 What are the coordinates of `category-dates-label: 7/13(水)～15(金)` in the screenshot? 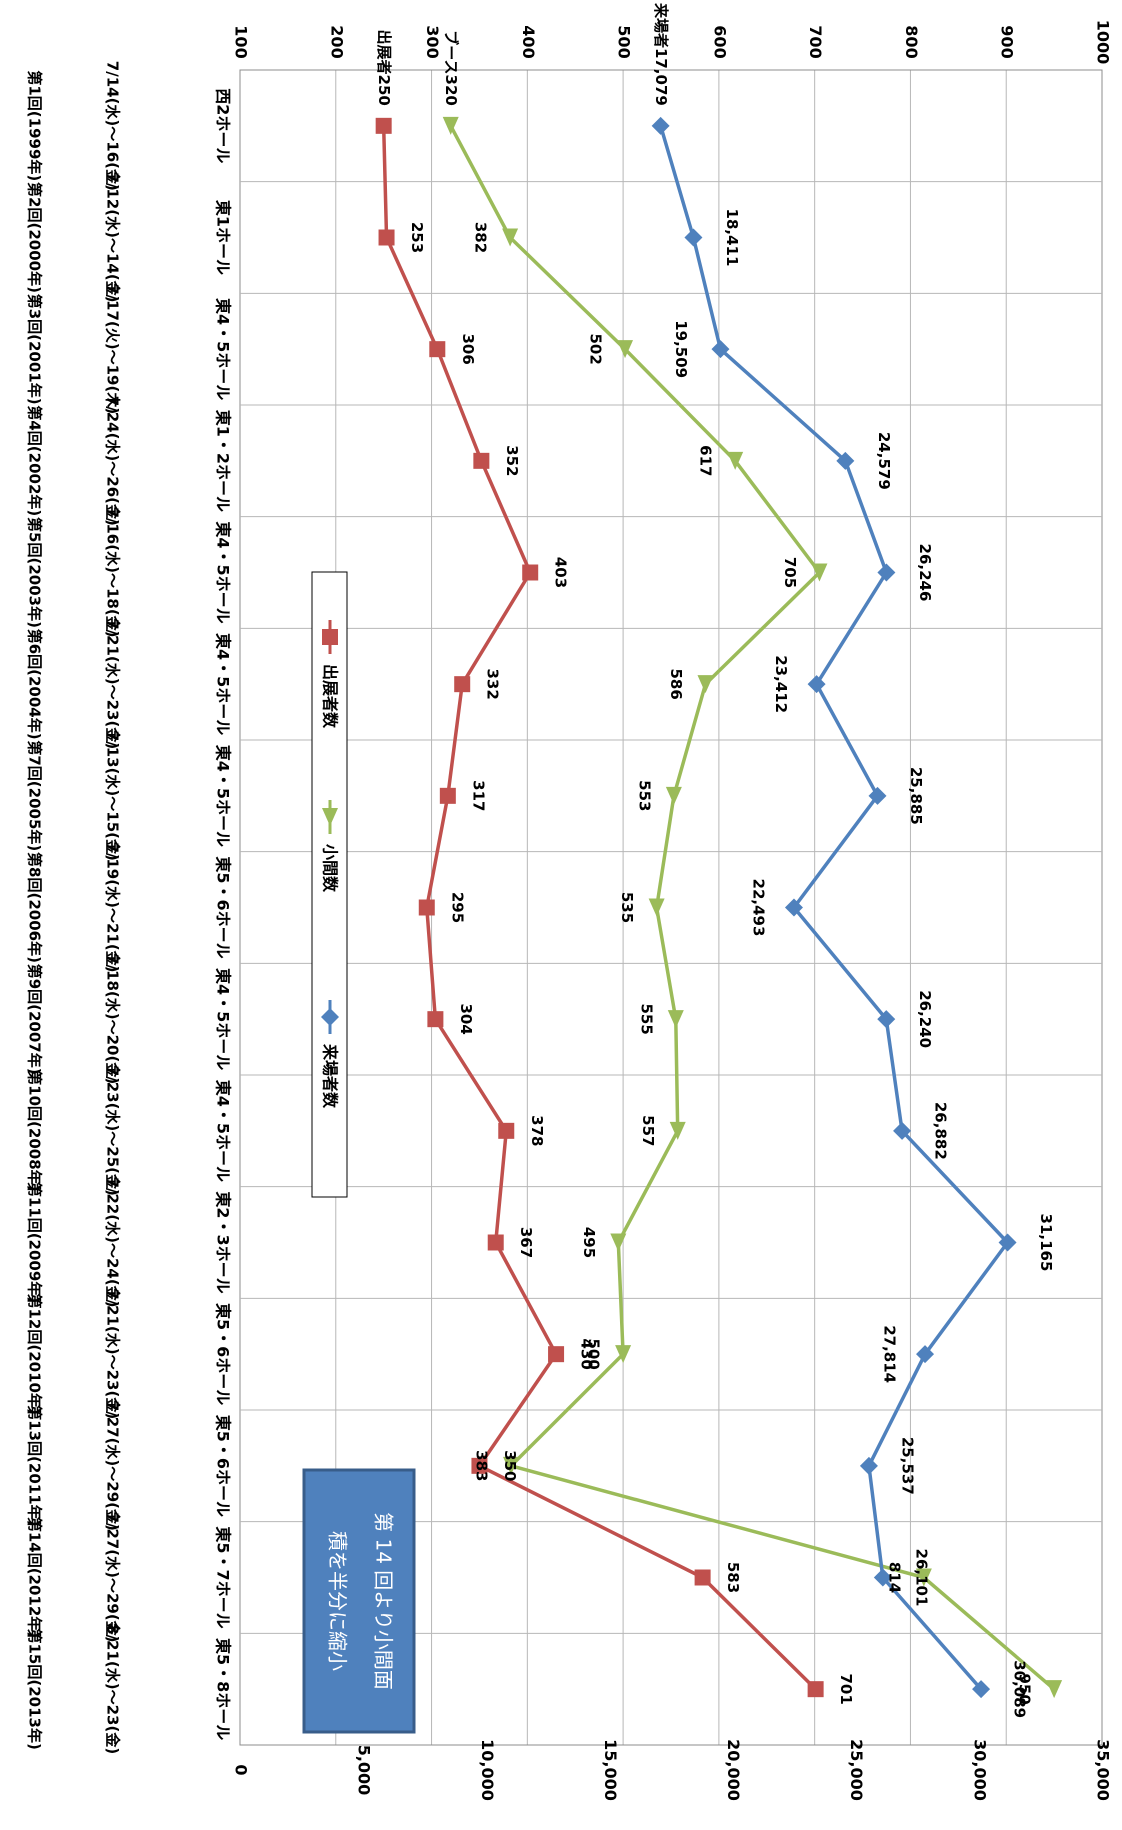 It's located at (113, 796).